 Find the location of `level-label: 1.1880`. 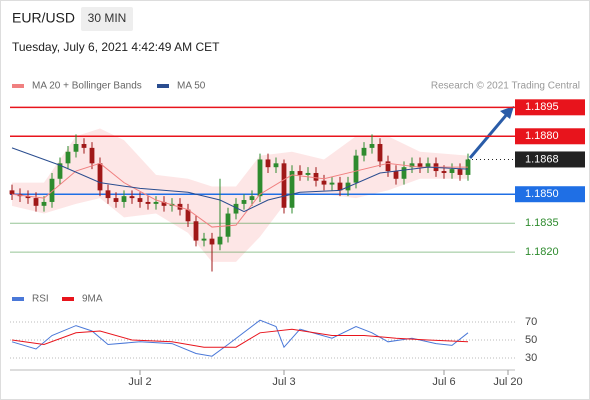

level-label: 1.1880 is located at coordinates (542, 136).